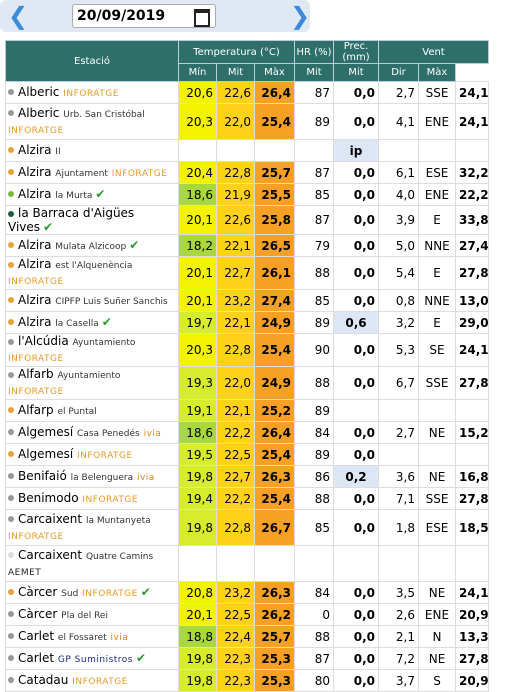 This screenshot has height=692, width=514. Describe the element at coordinates (247, 410) in the screenshot. I see `station-row: Alfarp el Puntal 19,1 22,1 25,2 89` at that location.